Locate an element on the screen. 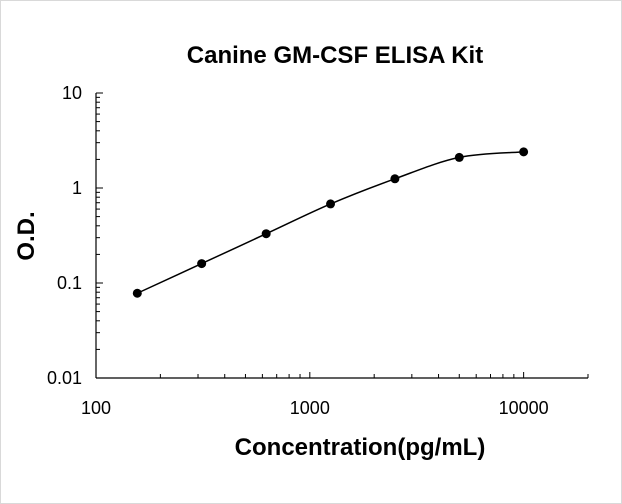  y-tick-label: 1 is located at coordinates (77, 188).